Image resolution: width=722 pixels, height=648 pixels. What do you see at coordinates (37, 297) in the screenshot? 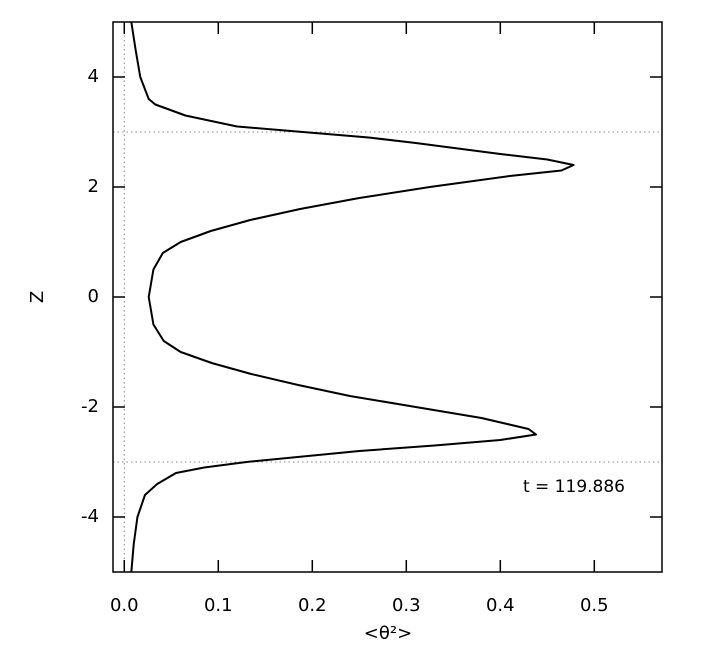
I see `y-axis-label: Z` at bounding box center [37, 297].